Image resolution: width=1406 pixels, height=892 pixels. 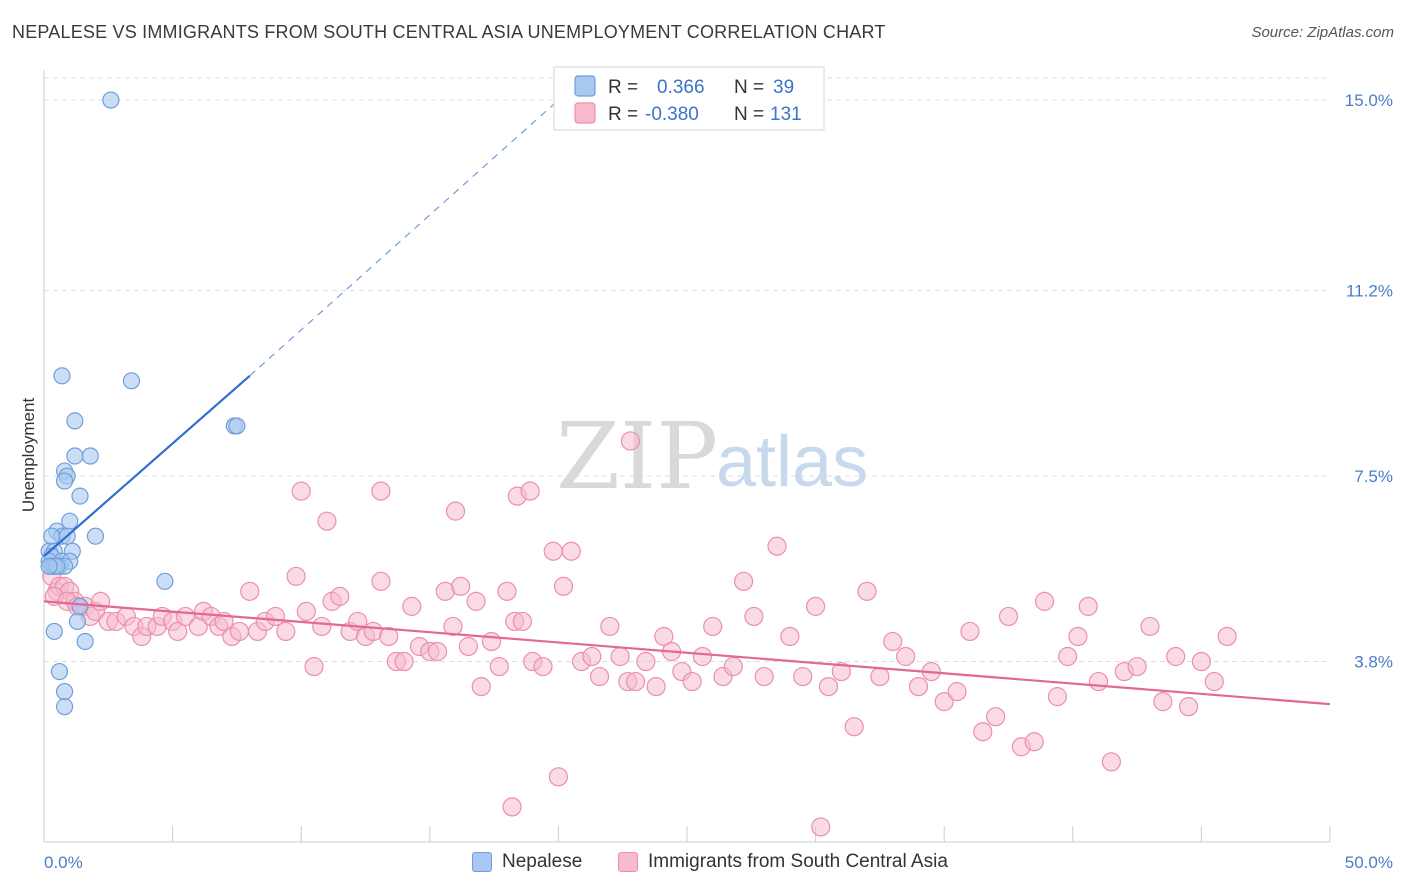 I want to click on watermark-zip: ZIP, so click(x=637, y=456).